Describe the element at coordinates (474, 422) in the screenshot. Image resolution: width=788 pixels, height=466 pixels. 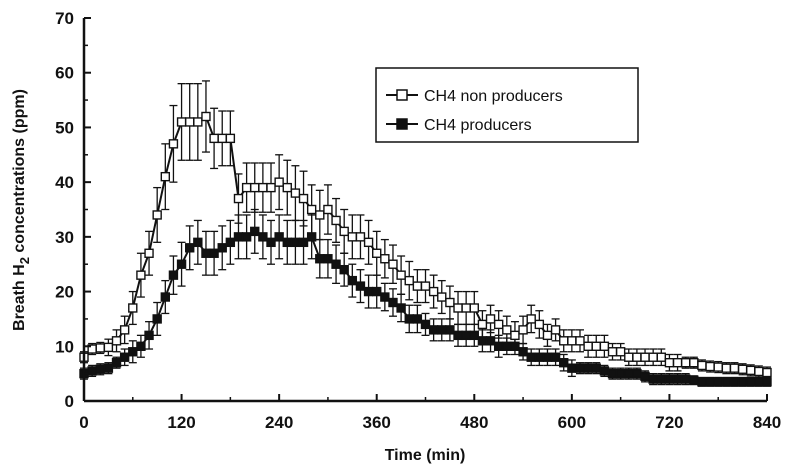
I see `x-tick-label: 480` at that location.